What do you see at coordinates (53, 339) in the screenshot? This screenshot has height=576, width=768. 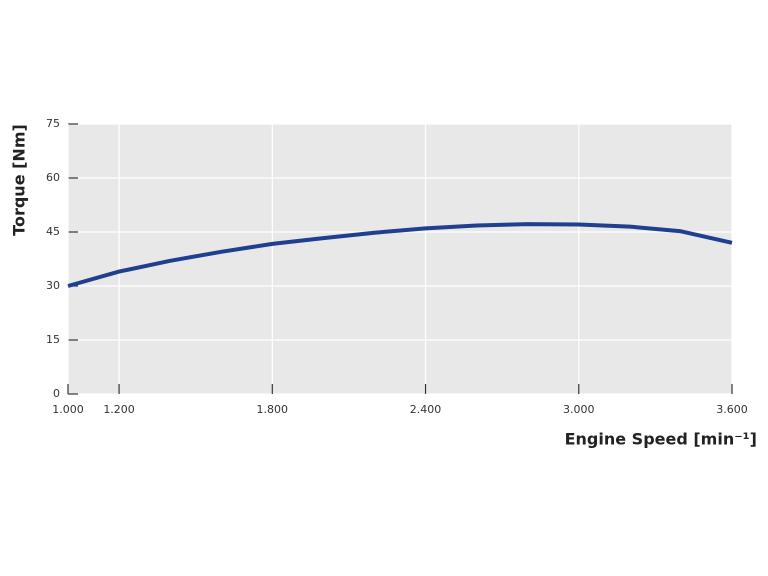 I see `y-tick-label: 15` at bounding box center [53, 339].